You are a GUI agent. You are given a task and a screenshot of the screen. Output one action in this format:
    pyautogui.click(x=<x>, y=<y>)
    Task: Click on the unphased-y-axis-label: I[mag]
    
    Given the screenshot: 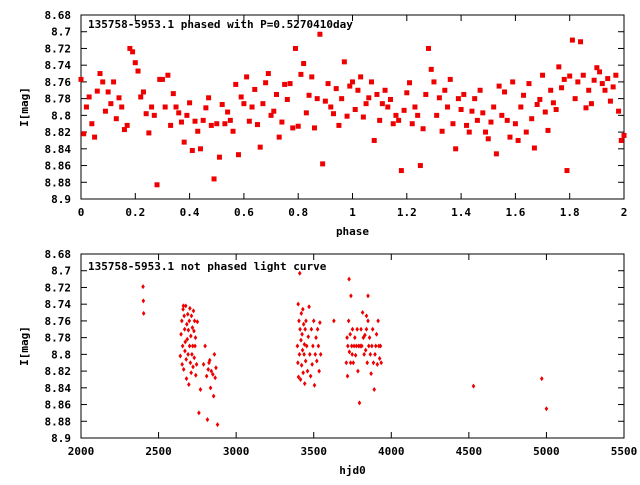 What is the action you would take?
    pyautogui.click(x=24, y=346)
    